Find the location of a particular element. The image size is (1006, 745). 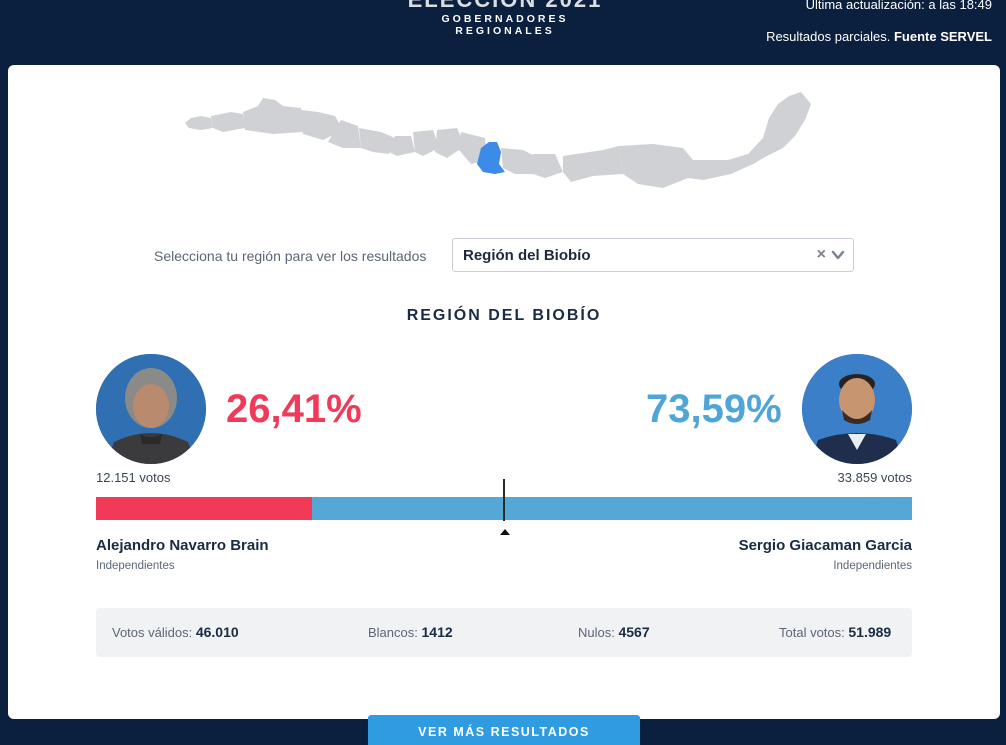

right-candidate-votes: 33.859 votos is located at coordinates (874, 477).